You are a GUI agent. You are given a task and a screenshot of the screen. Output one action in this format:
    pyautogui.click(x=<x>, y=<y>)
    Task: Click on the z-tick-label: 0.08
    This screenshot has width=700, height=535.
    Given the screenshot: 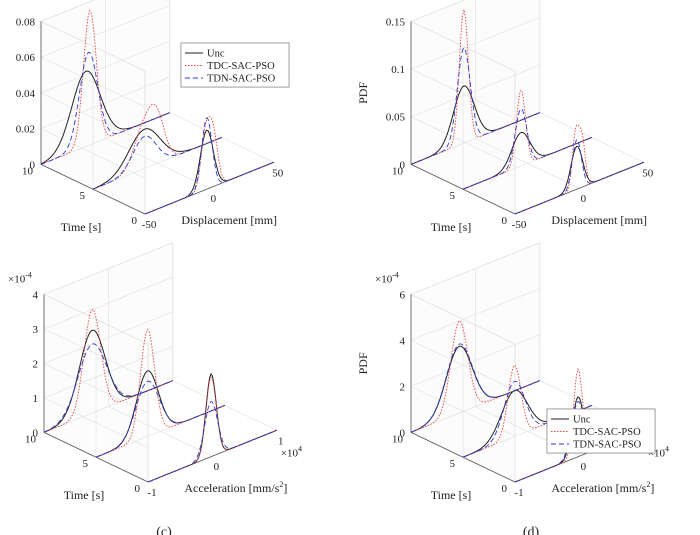 What is the action you would take?
    pyautogui.click(x=26, y=22)
    